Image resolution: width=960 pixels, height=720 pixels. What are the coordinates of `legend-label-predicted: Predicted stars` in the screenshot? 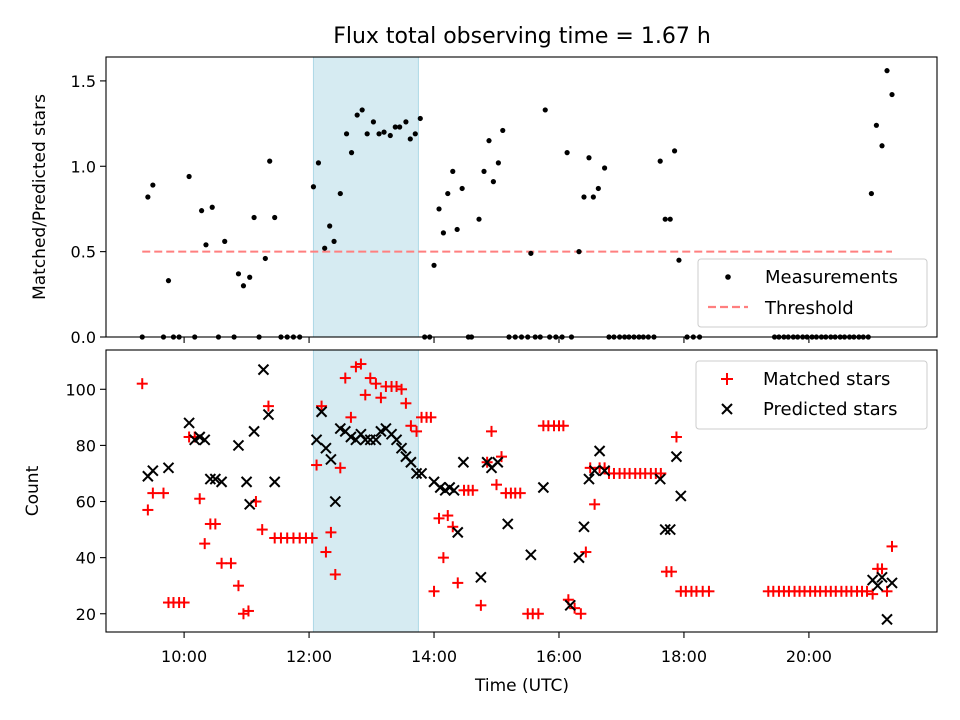 It's located at (830, 409).